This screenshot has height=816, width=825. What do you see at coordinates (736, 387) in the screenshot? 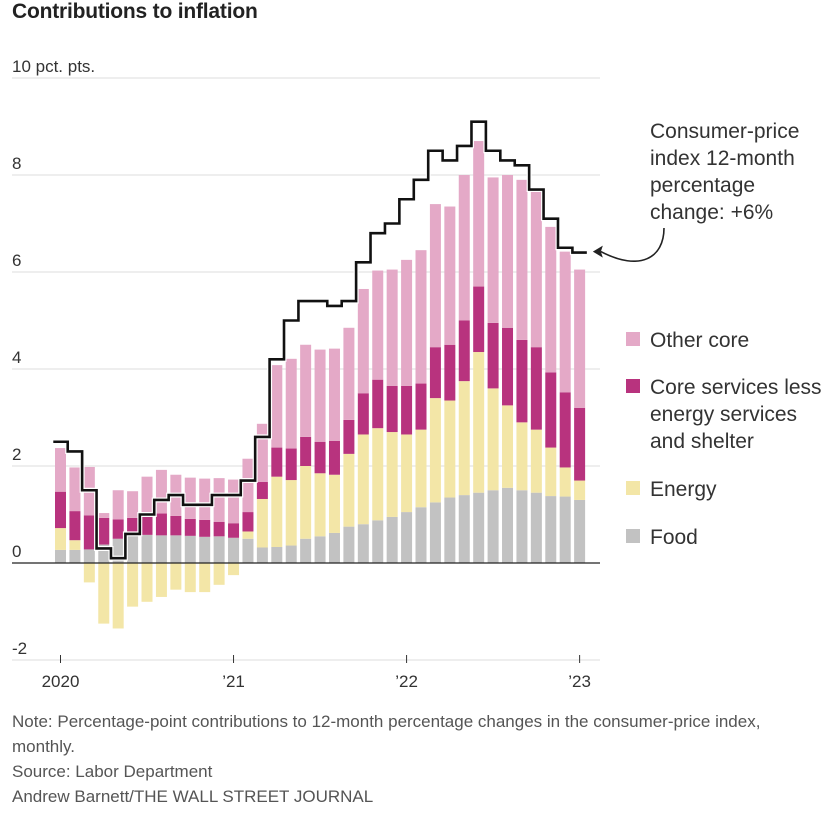
I see `legend-label: Core services less` at bounding box center [736, 387].